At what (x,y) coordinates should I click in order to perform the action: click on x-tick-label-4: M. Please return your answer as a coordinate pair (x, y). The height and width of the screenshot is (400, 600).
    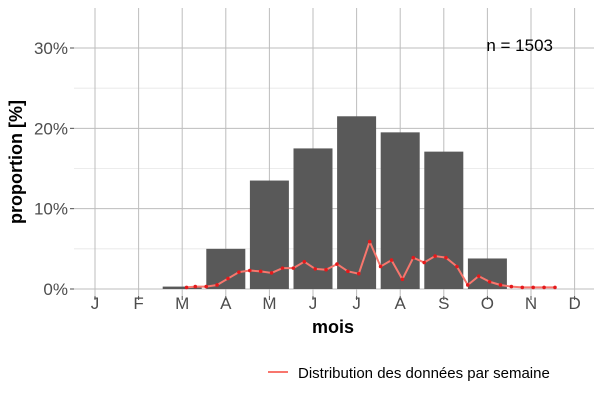
    Looking at the image, I should click on (269, 303).